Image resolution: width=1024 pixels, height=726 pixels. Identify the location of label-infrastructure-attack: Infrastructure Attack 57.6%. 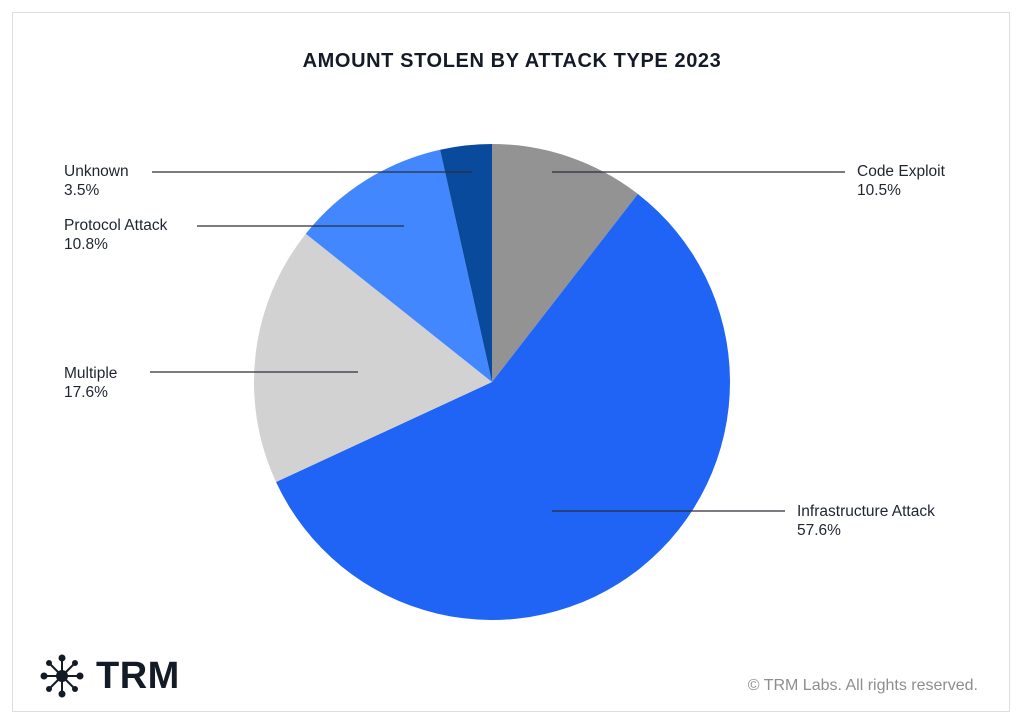
(866, 521).